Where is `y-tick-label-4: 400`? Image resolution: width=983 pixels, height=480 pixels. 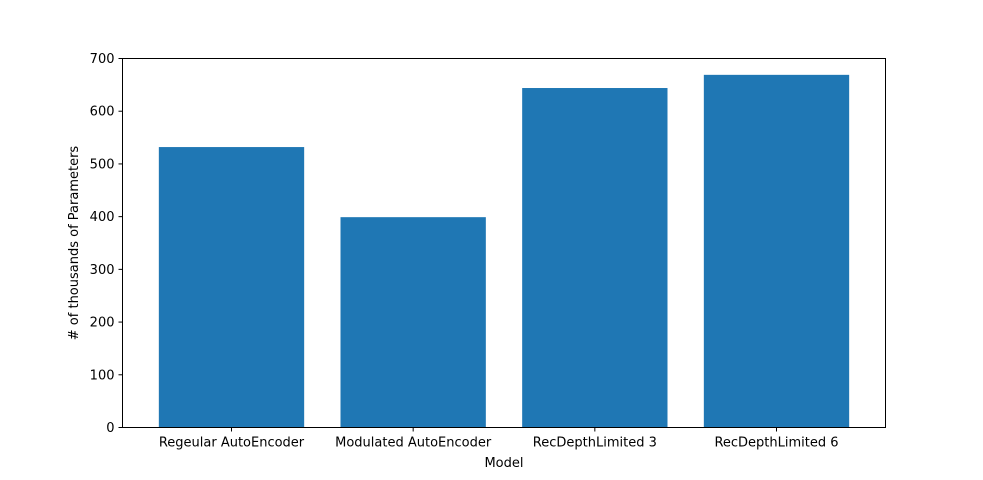 y-tick-label-4: 400 is located at coordinates (102, 217).